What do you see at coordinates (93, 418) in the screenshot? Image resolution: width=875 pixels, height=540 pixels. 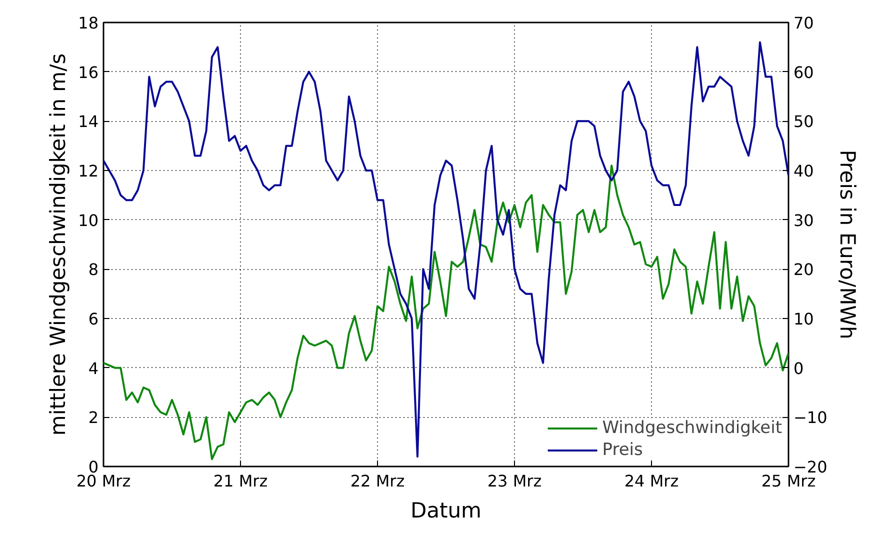 I see `y-tick-label: 2` at bounding box center [93, 418].